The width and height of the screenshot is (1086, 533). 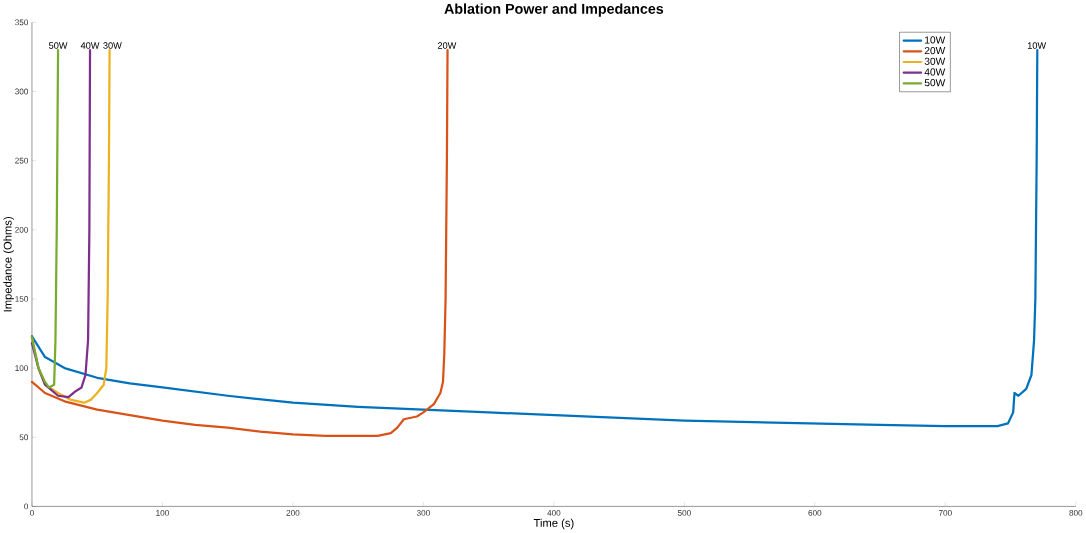 What do you see at coordinates (935, 40) in the screenshot?
I see `legend-label: 10W` at bounding box center [935, 40].